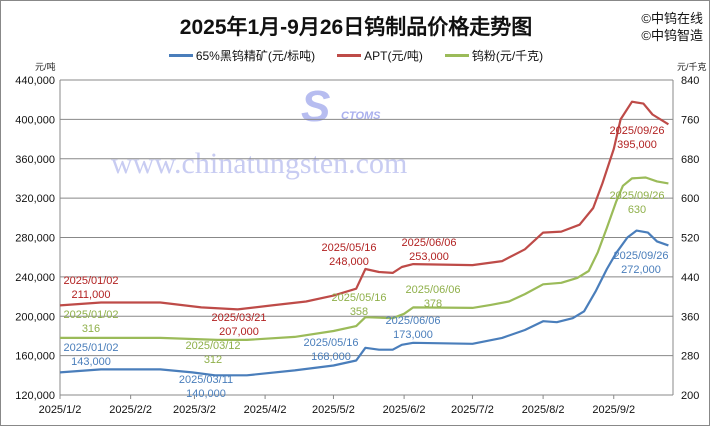 The height and width of the screenshot is (426, 710). What do you see at coordinates (637, 210) in the screenshot?
I see `annotation-value: 630` at bounding box center [637, 210].